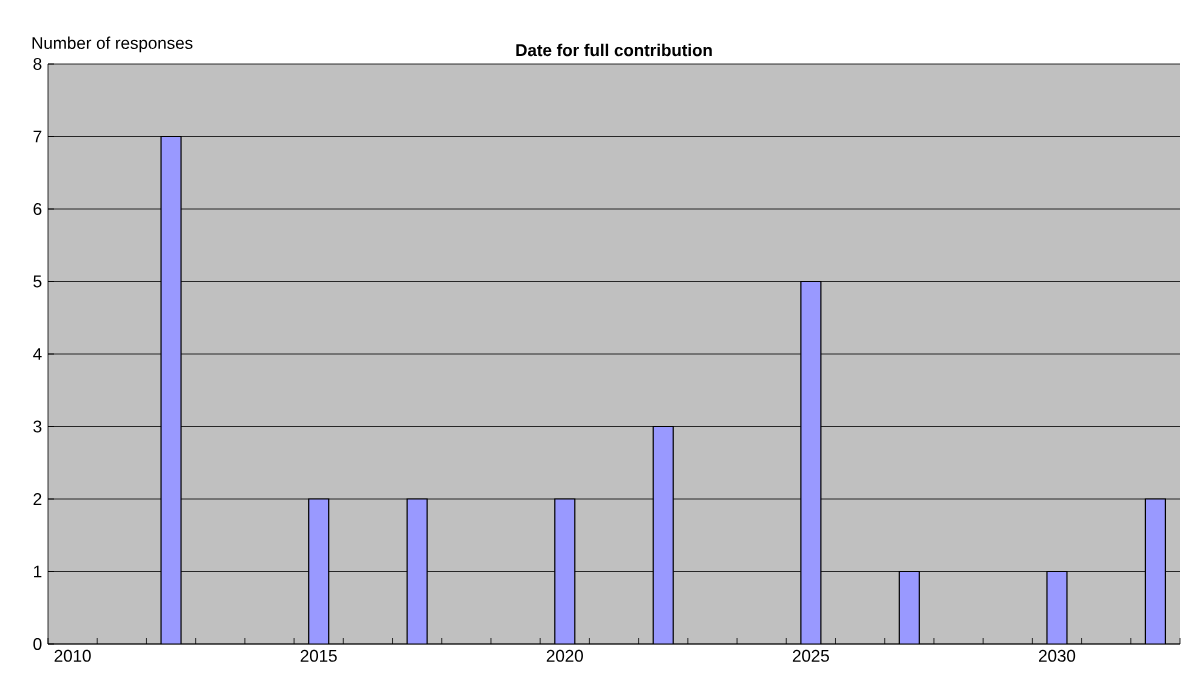  I want to click on x-tick-label: 2020, so click(564, 655).